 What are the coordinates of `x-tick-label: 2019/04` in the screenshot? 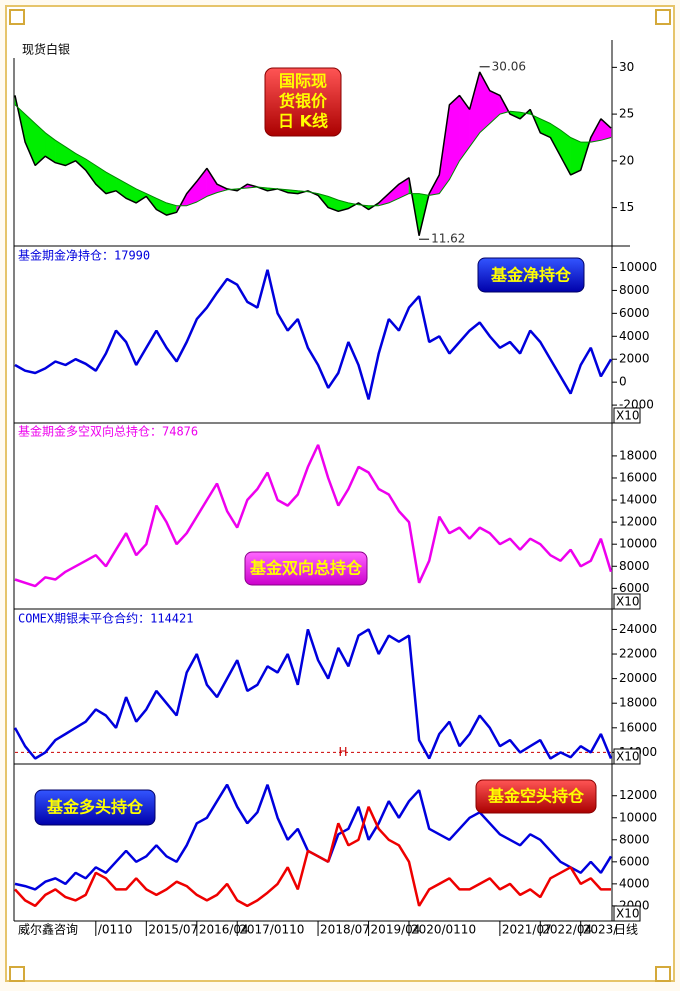 It's located at (396, 930).